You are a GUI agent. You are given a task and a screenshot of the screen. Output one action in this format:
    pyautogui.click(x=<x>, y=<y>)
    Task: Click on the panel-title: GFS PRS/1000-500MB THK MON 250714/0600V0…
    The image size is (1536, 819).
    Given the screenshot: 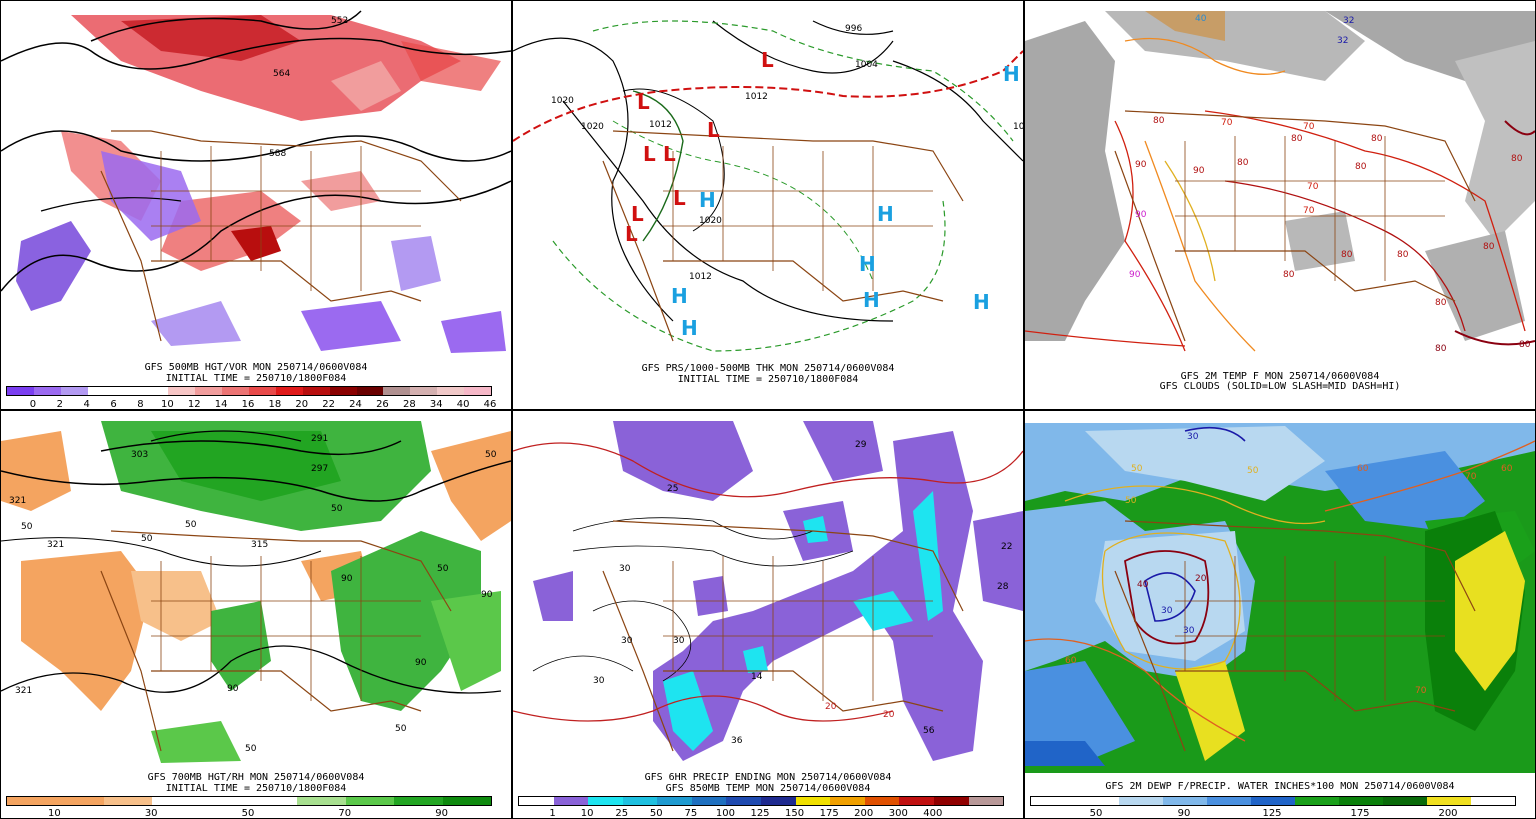 What is the action you would take?
    pyautogui.click(x=768, y=368)
    